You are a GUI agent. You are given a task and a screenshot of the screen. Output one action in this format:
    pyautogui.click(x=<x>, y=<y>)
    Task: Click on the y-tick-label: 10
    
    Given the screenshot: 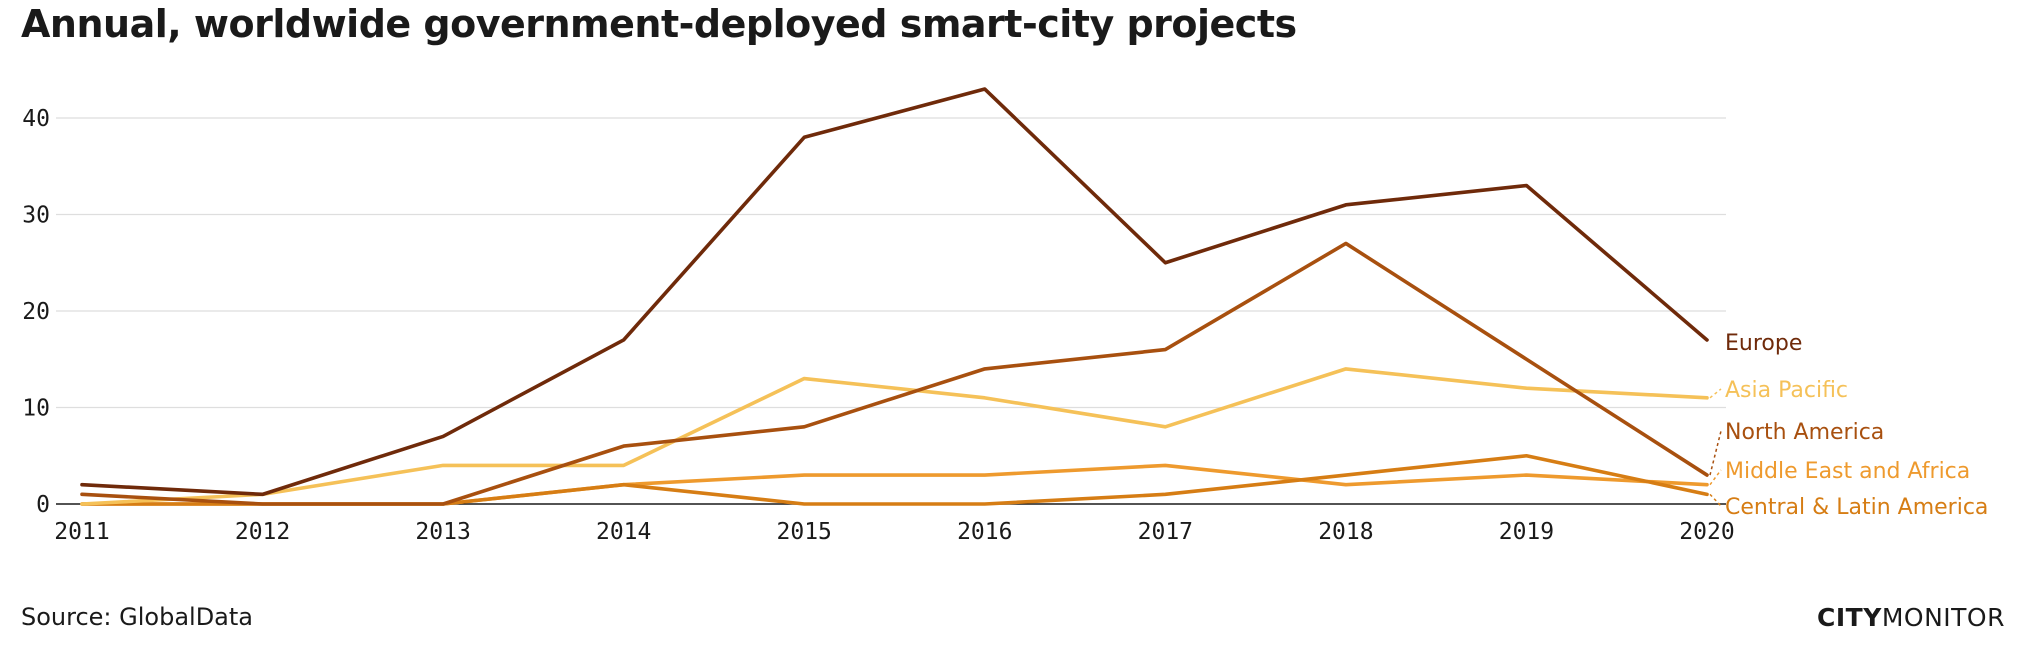 What is the action you would take?
    pyautogui.click(x=36, y=409)
    